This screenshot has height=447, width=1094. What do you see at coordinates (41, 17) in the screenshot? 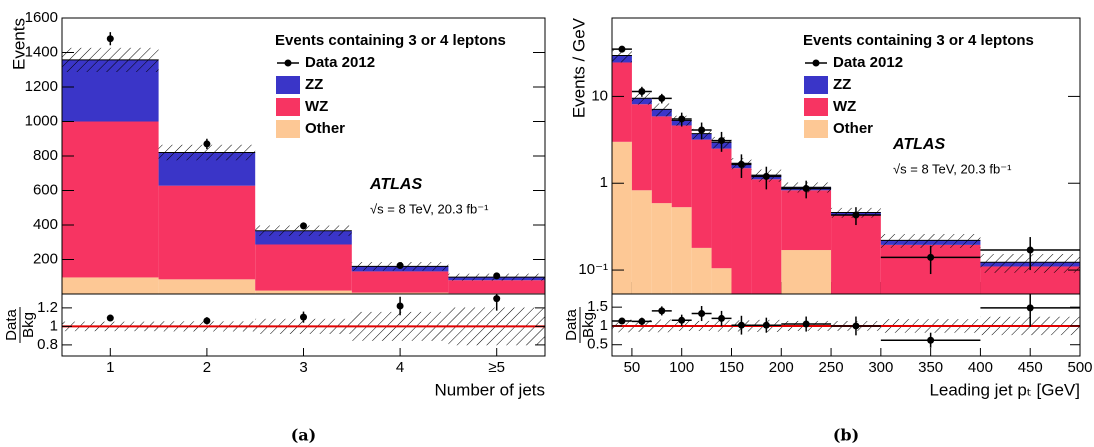
I see `y-tick-label: 1600` at bounding box center [41, 17].